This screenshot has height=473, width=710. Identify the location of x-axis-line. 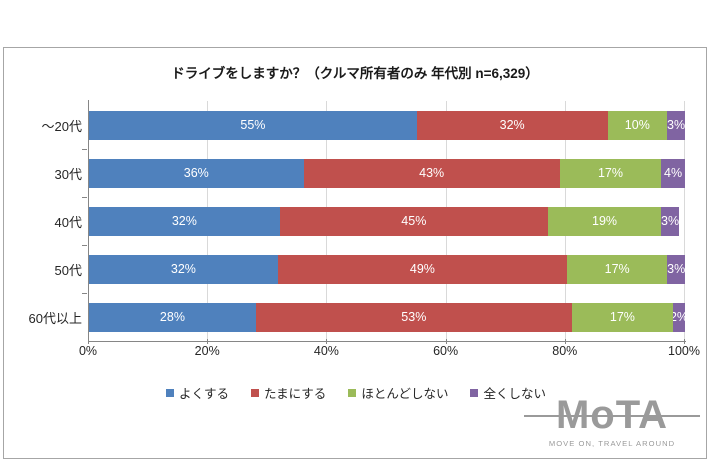
(387, 341).